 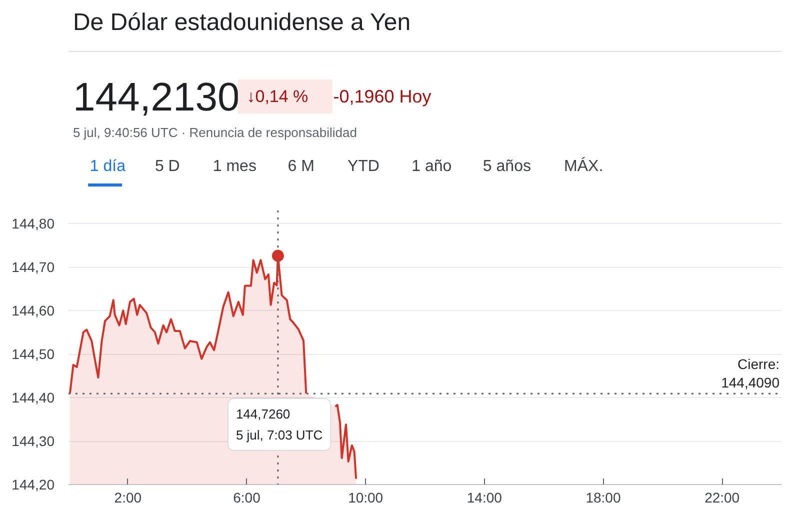 What do you see at coordinates (363, 166) in the screenshot?
I see `text: YTD` at bounding box center [363, 166].